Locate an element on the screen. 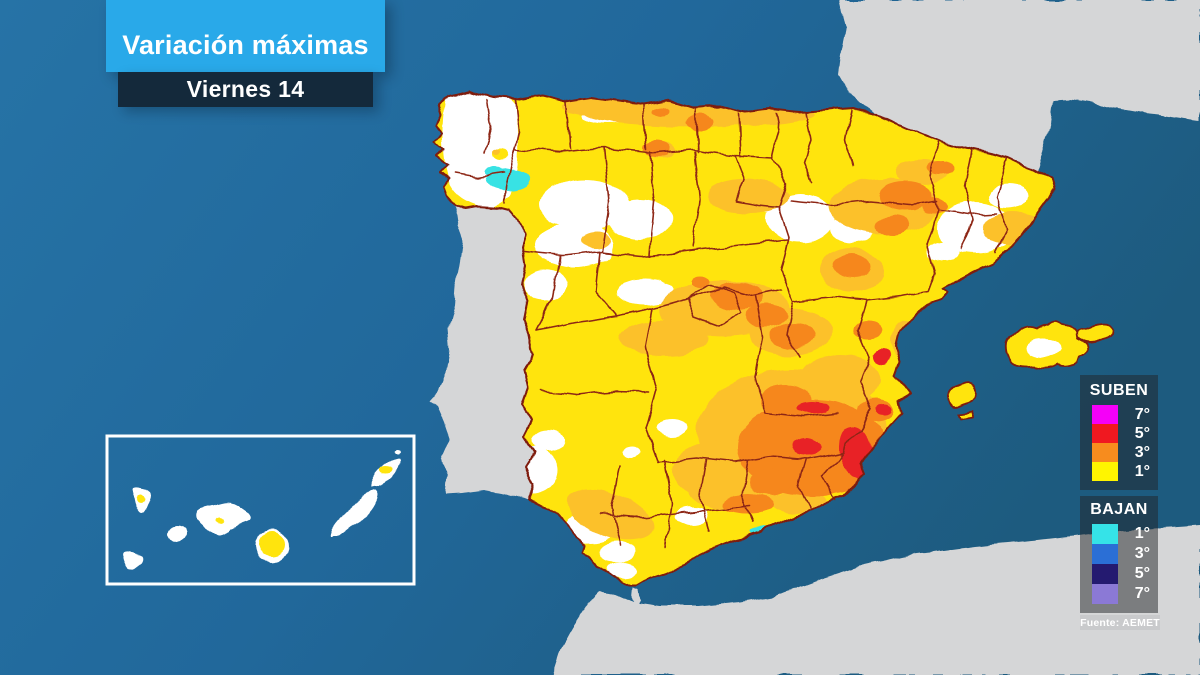 This screenshot has width=1200, height=675. gran-canaria-yellow-patch is located at coordinates (272, 544).